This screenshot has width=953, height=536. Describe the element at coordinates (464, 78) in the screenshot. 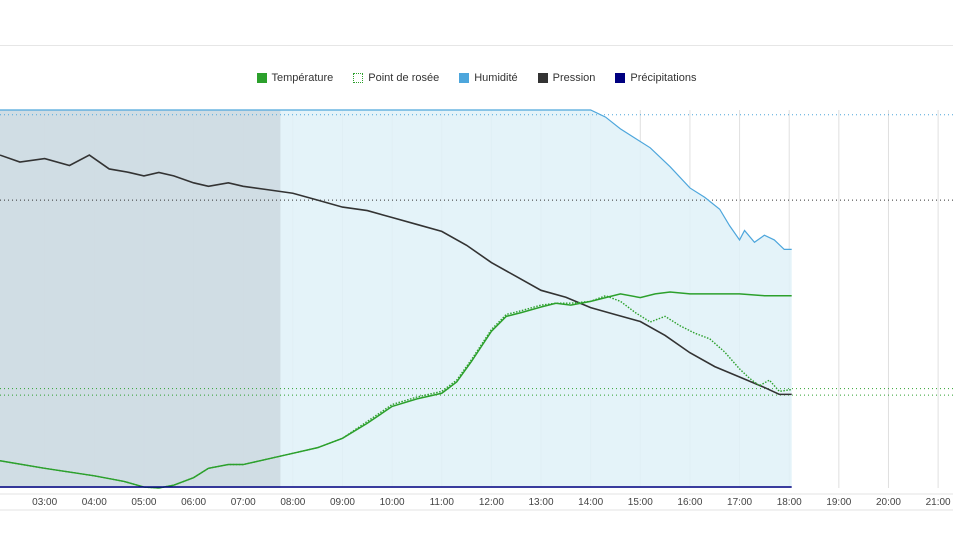

I see `legend-swatch-humidity` at that location.